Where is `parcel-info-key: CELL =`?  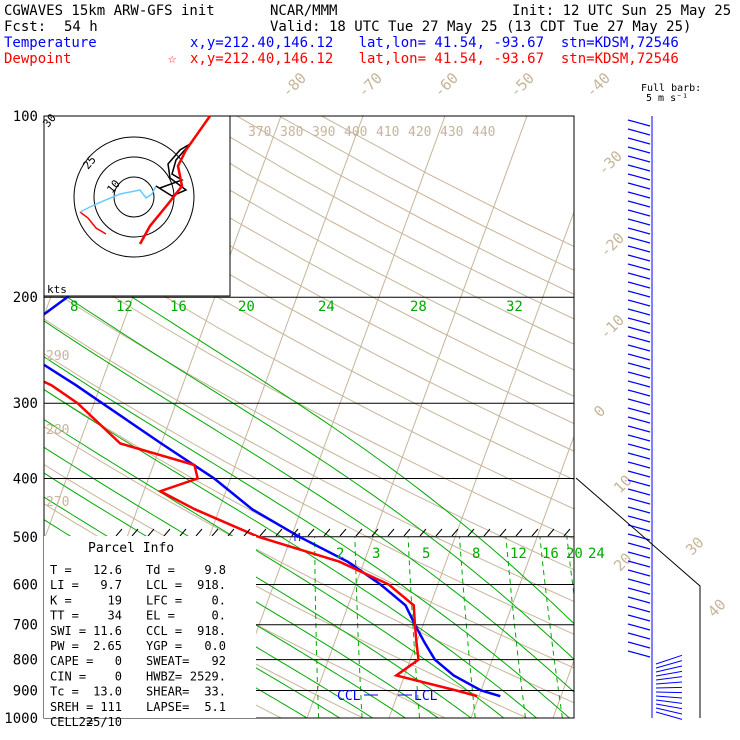 parcel-info-key: CELL = is located at coordinates (71, 722).